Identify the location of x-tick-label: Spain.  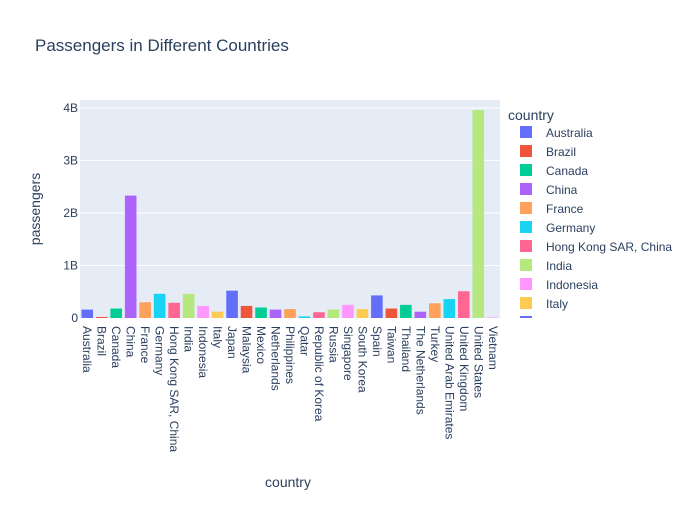
(377, 341).